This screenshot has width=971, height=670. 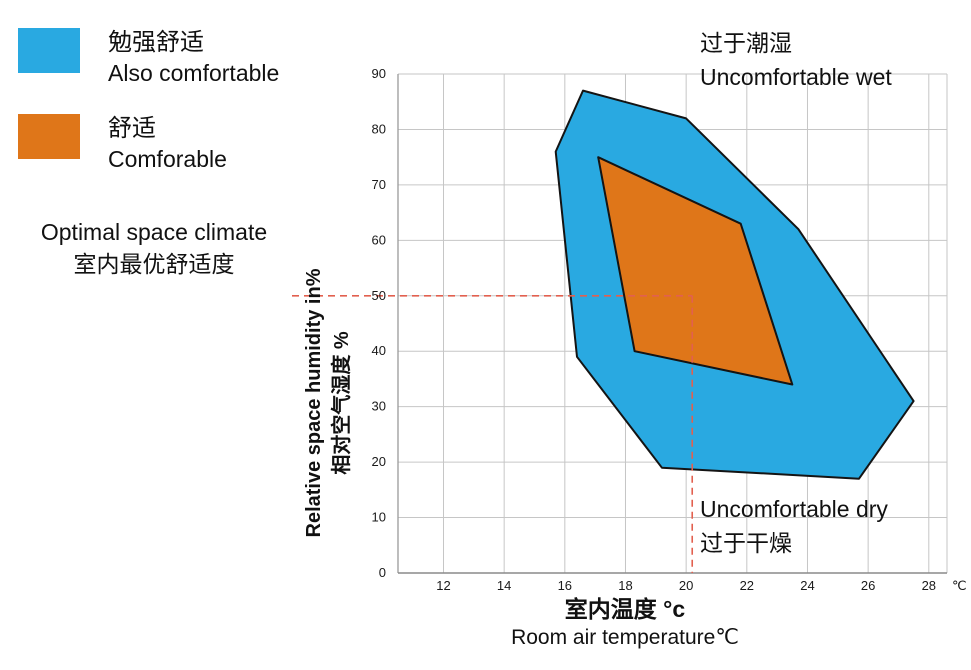 I want to click on legend-swatch-also-comfortable, so click(x=49, y=50).